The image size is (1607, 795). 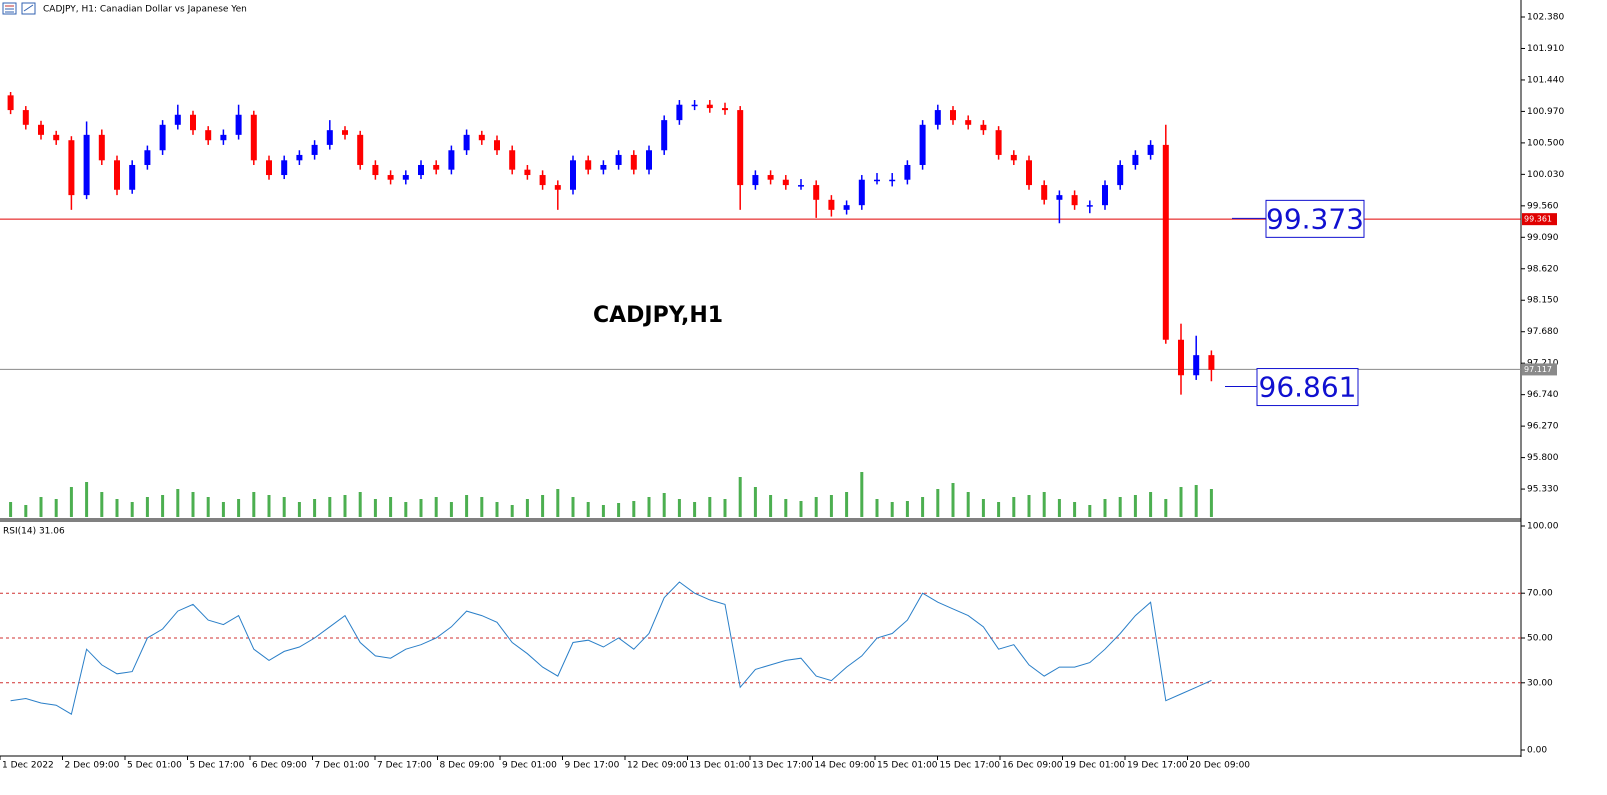 What do you see at coordinates (1543, 269) in the screenshot?
I see `y-tick-label: 98.620` at bounding box center [1543, 269].